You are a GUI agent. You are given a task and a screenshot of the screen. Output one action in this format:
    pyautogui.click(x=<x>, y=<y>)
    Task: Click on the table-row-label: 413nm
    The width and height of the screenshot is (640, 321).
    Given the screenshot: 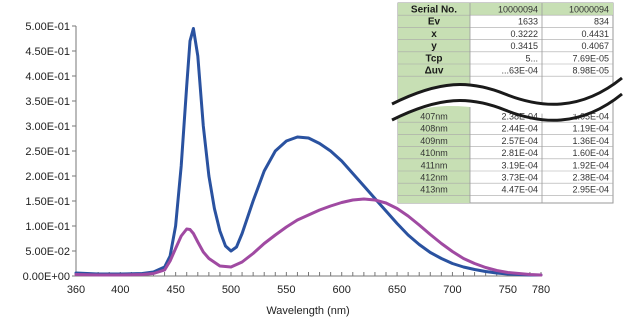 What is the action you would take?
    pyautogui.click(x=434, y=190)
    